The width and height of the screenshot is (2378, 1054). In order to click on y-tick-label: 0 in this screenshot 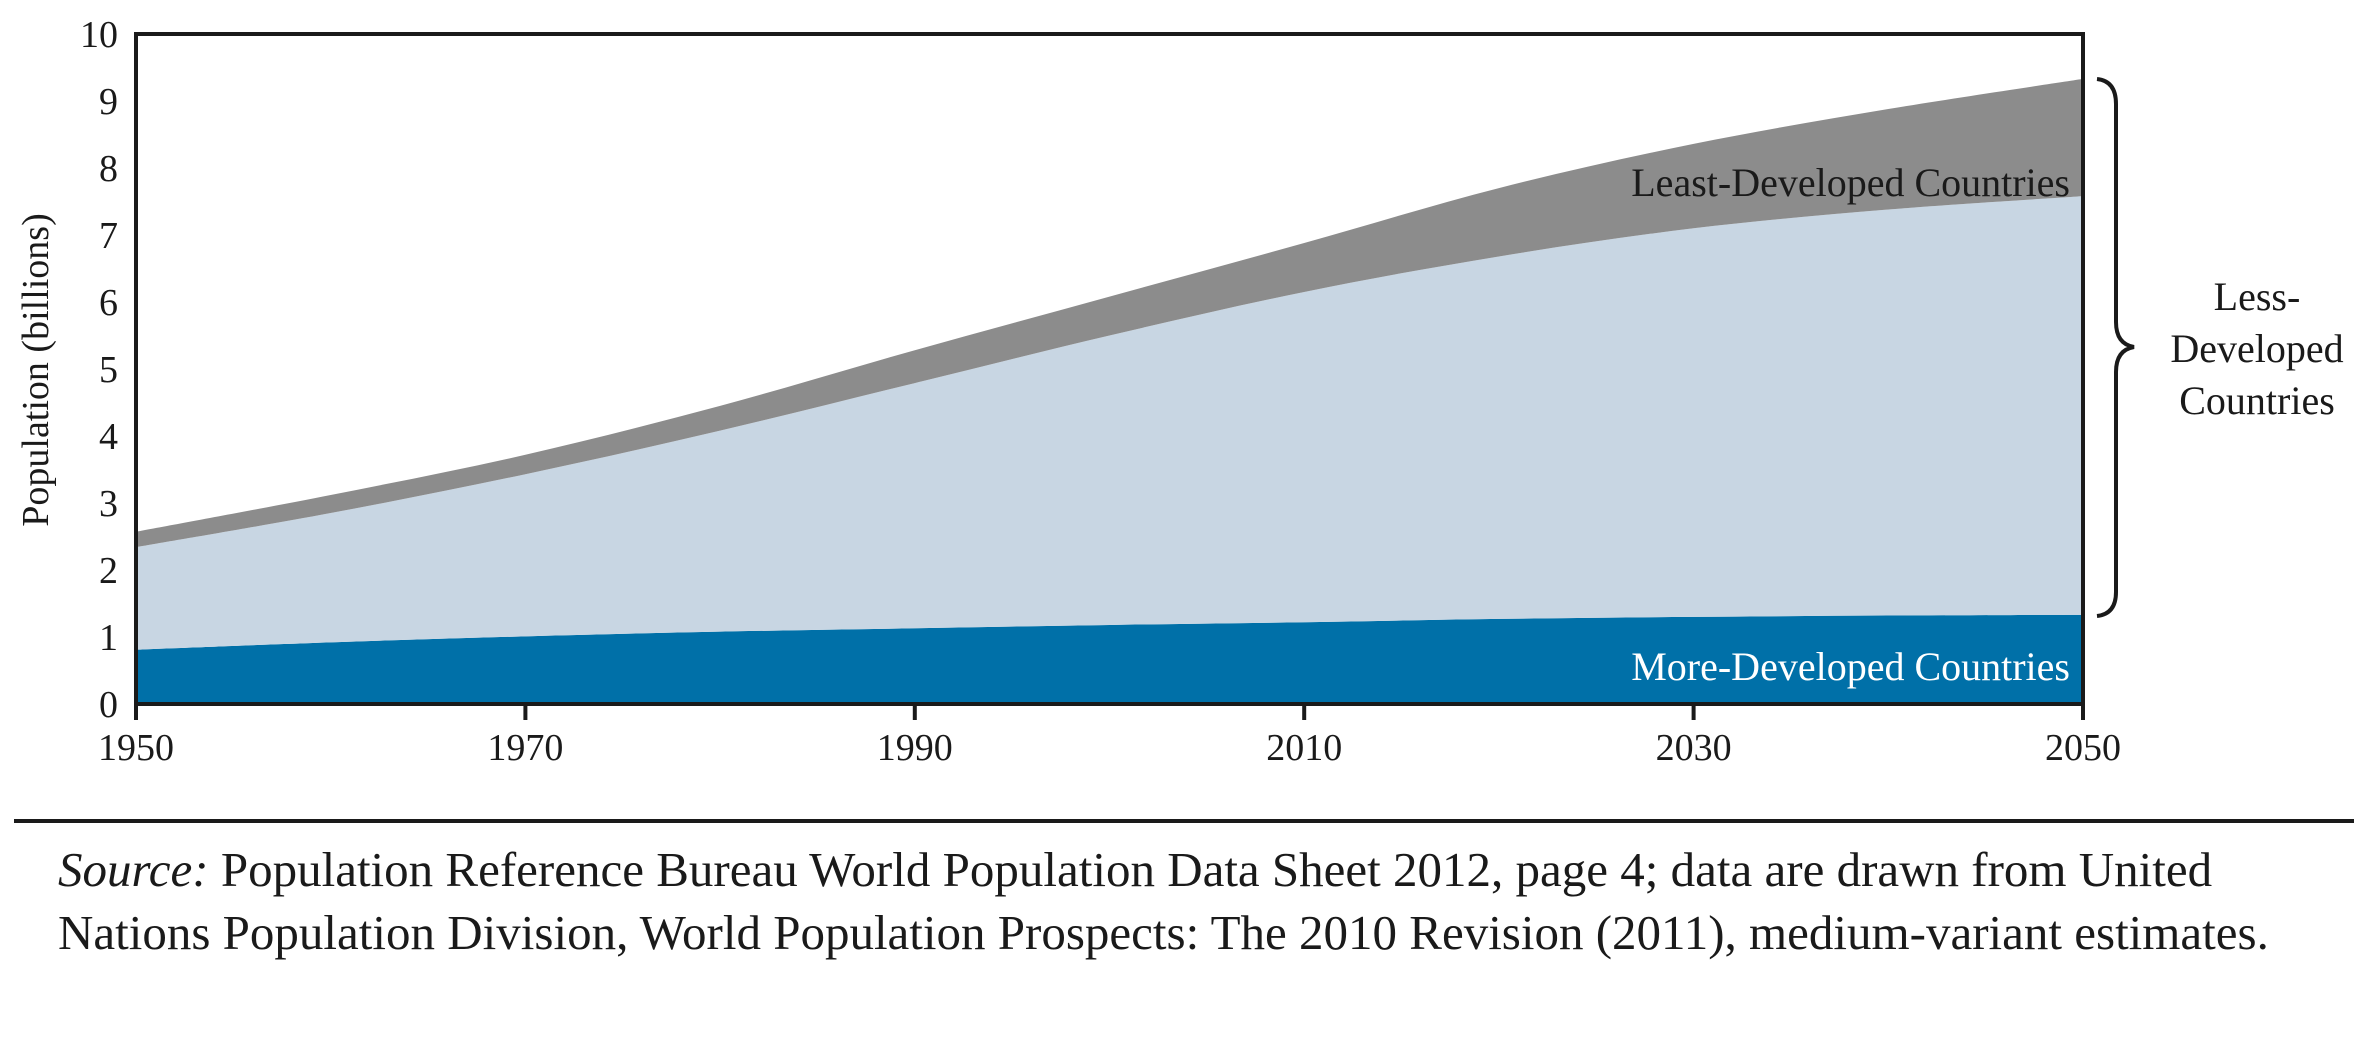, I will do `click(108, 705)`.